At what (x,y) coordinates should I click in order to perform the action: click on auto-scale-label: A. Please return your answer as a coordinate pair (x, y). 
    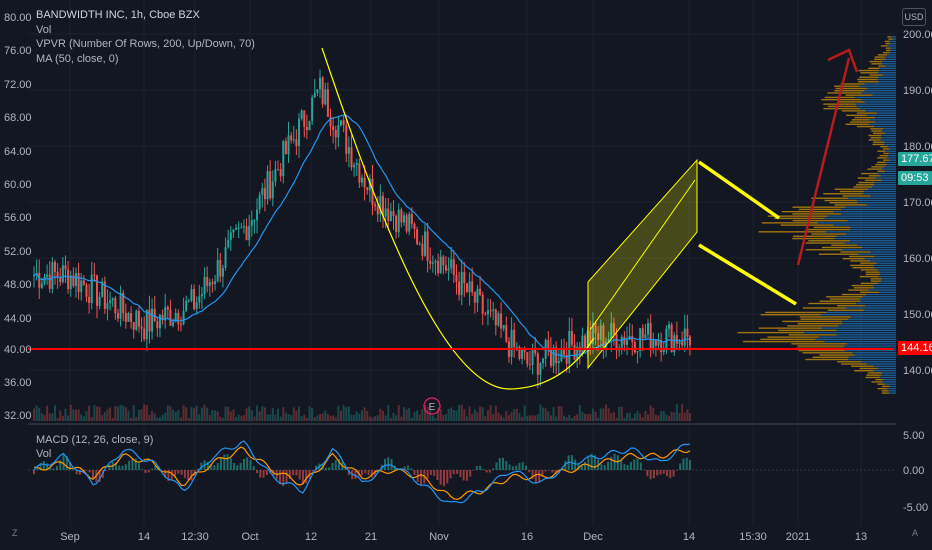
    Looking at the image, I should click on (915, 533).